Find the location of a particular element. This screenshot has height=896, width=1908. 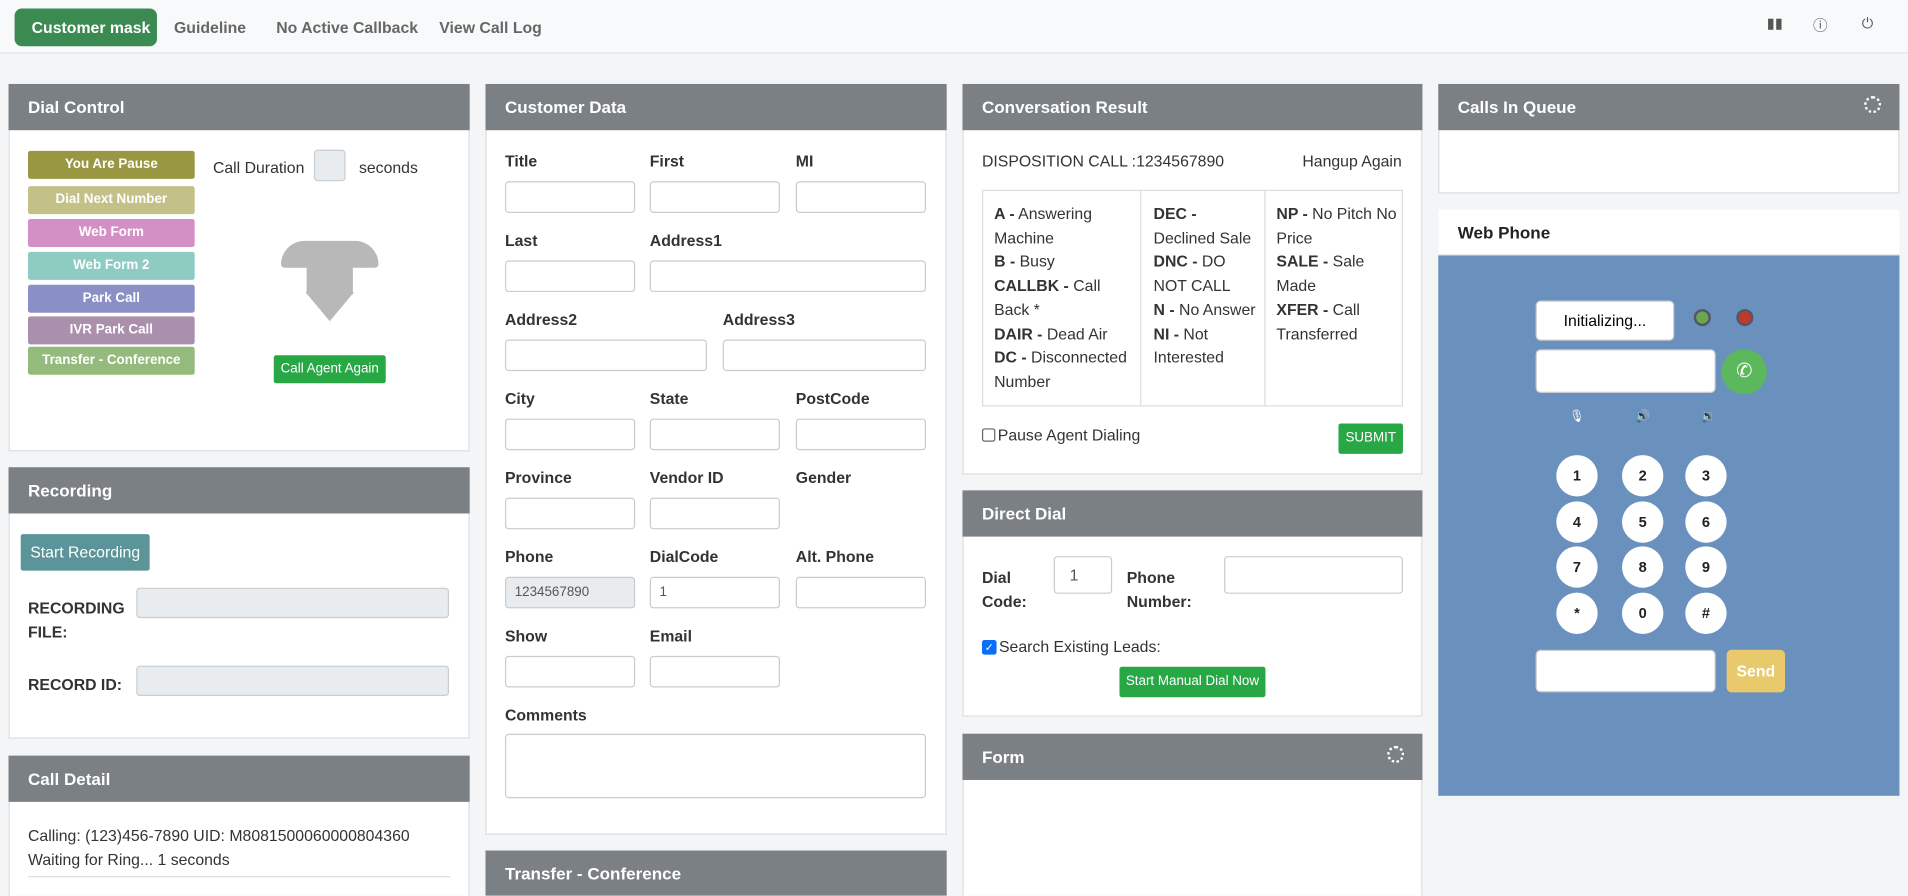

disposition-option: N - No Answer is located at coordinates (1205, 310).